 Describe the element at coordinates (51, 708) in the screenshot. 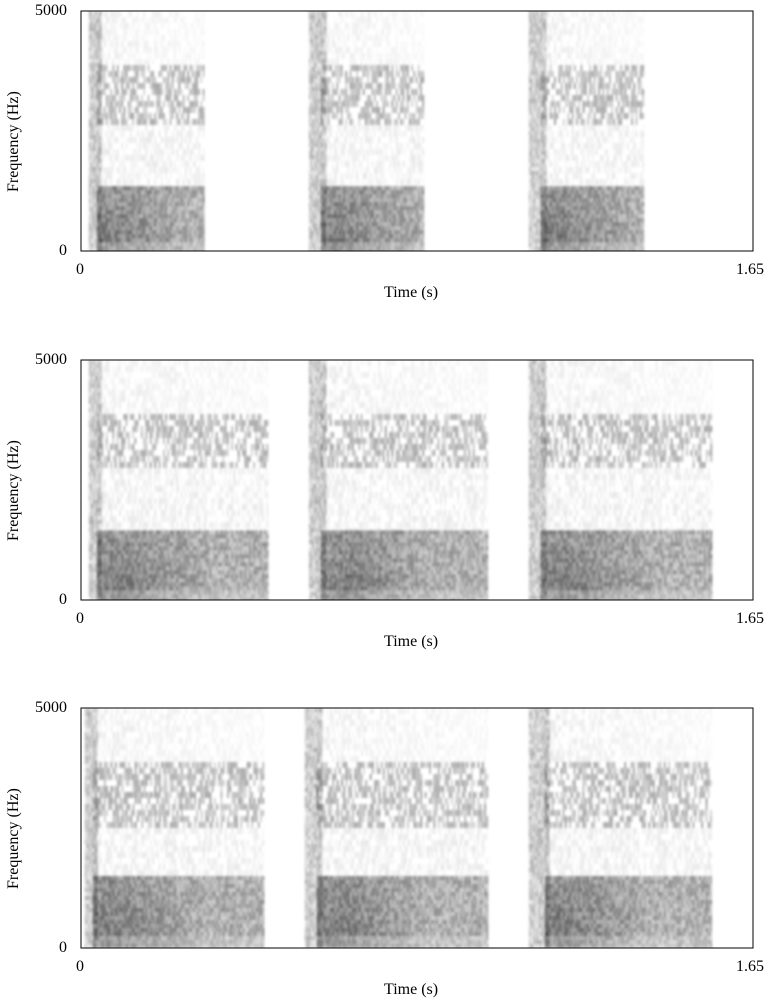

I see `y-tick-max-3: 5000` at that location.